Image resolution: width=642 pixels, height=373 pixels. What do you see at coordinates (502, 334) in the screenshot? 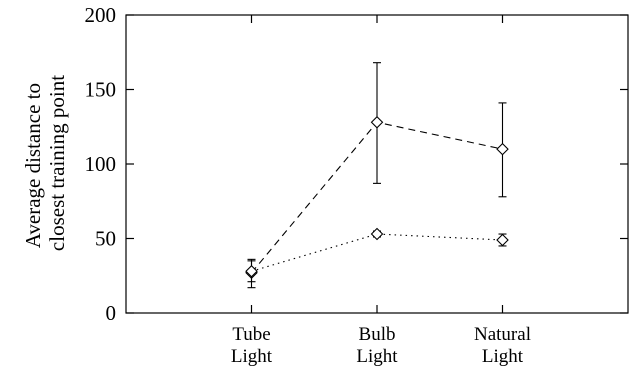
I see `x-category-label-line: Natural` at bounding box center [502, 334].